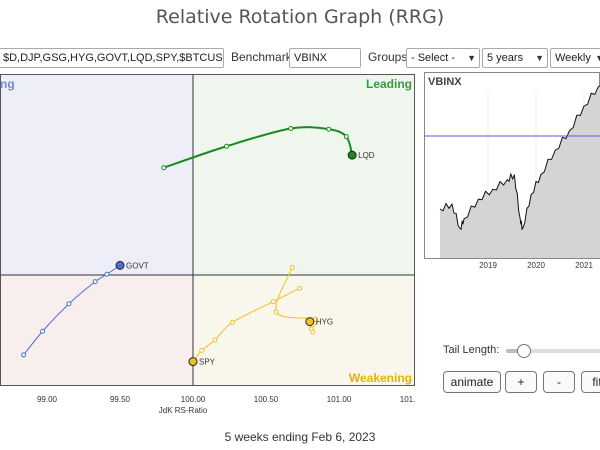  What do you see at coordinates (96, 174) in the screenshot?
I see `quadrant-improving` at bounding box center [96, 174].